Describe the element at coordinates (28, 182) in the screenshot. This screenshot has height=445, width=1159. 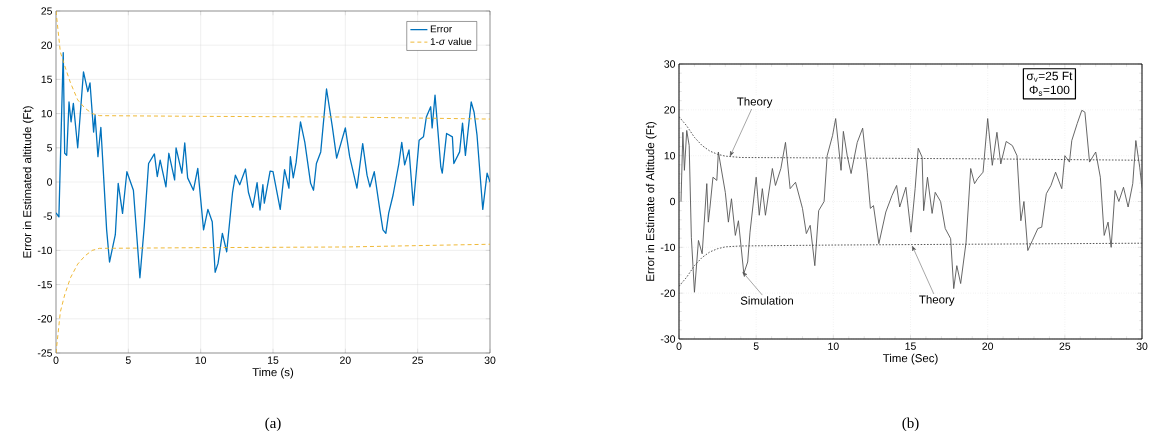
I see `y-axis-title: Error in Estimated altitude (Ft)` at that location.